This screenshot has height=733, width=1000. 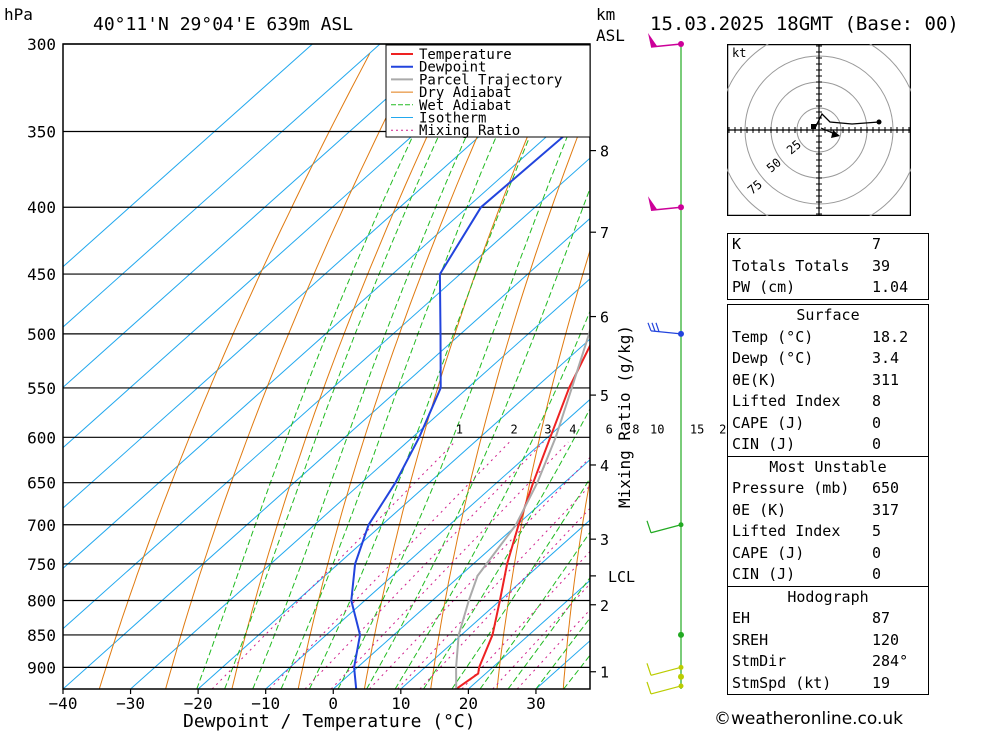 I want to click on height-tick-label: 4, so click(x=604, y=466).